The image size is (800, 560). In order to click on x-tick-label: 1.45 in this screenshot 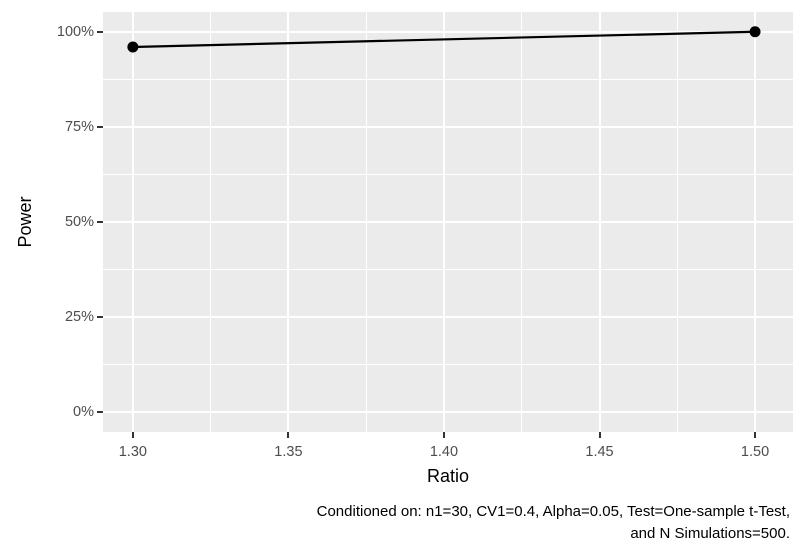, I will do `click(599, 452)`.